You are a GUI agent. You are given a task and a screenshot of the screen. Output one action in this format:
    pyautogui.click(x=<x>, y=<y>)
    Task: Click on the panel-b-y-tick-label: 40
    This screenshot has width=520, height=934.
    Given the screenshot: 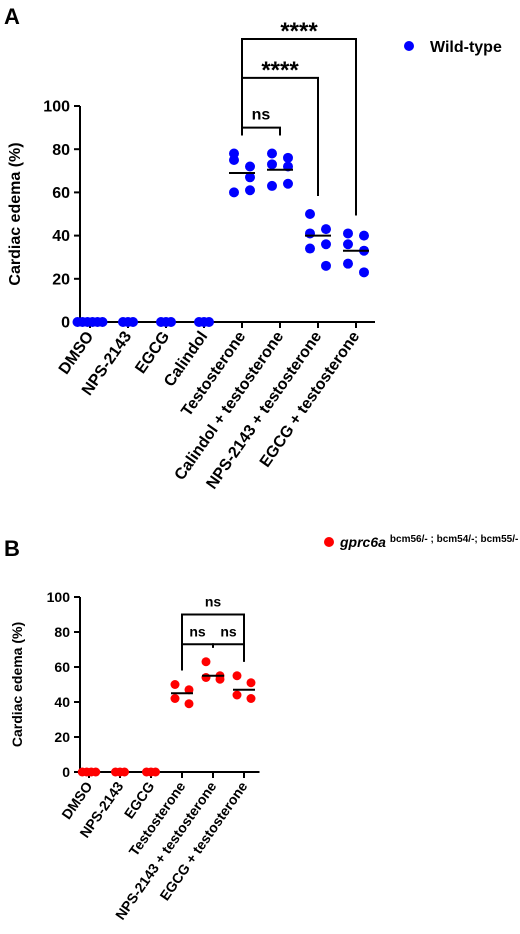 What is the action you would take?
    pyautogui.click(x=62, y=702)
    